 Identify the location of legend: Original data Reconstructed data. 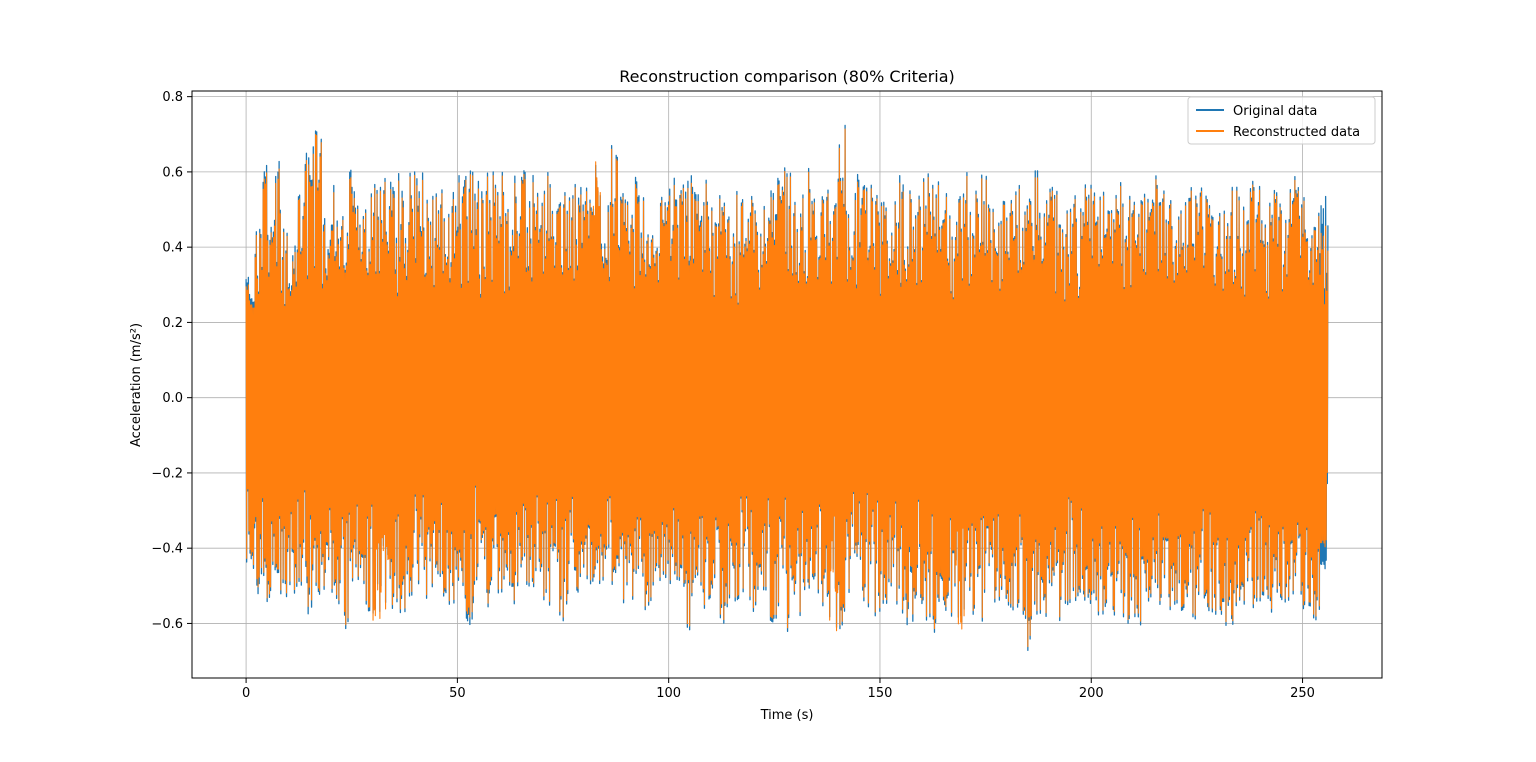
(1281, 120).